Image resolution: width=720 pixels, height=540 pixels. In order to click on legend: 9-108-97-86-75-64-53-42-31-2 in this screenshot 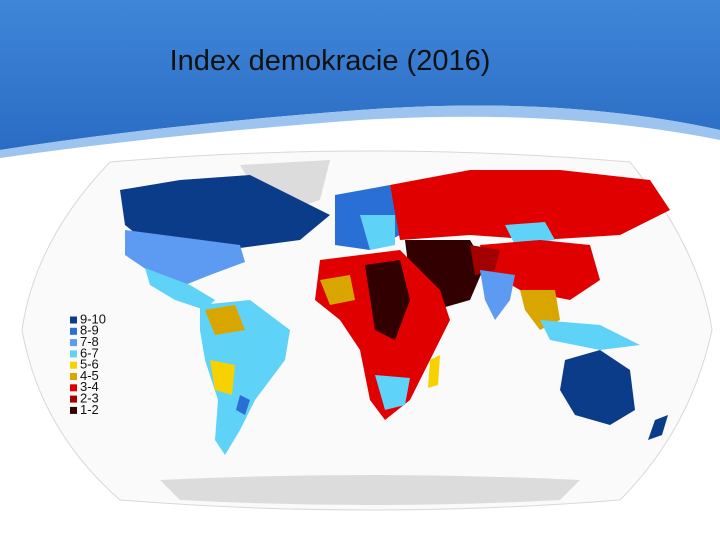, I will do `click(88, 364)`.